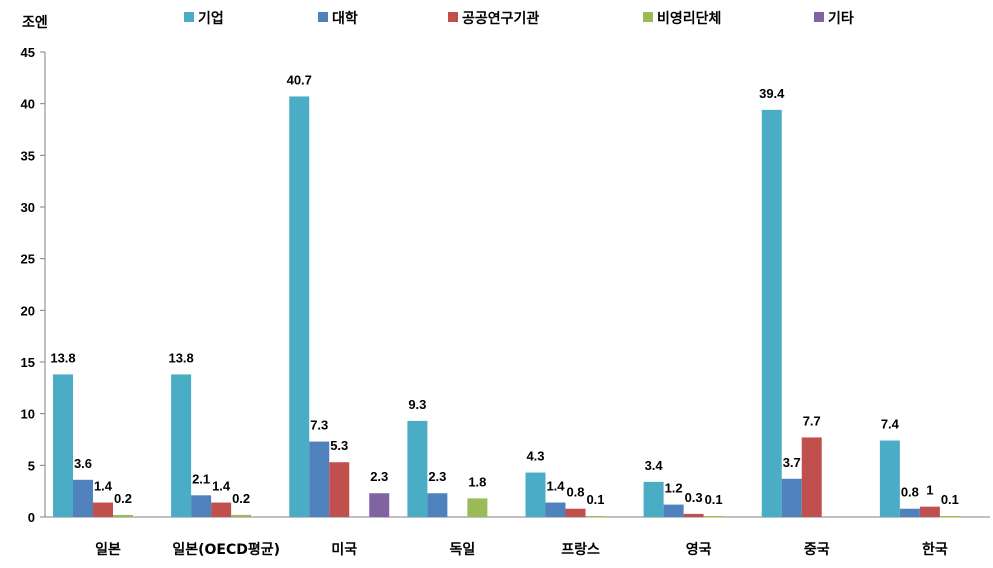  Describe the element at coordinates (31, 465) in the screenshot. I see `y-tick-label: 5` at that location.